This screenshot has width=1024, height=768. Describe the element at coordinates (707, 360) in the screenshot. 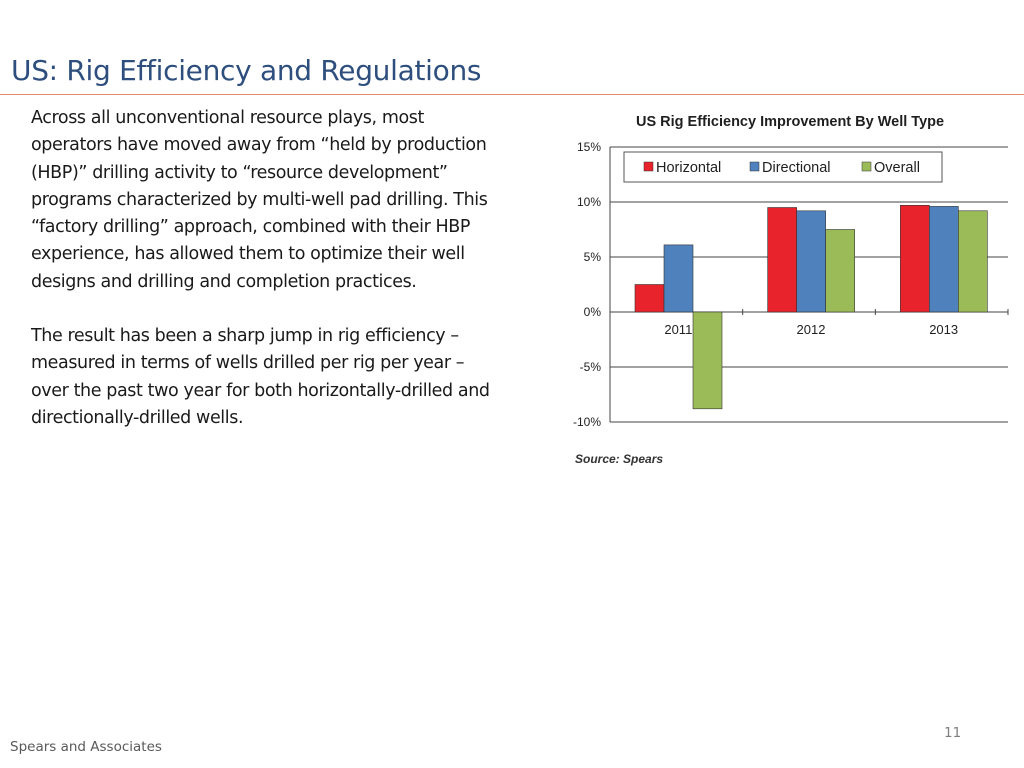

I see `bar-overall-2011` at that location.